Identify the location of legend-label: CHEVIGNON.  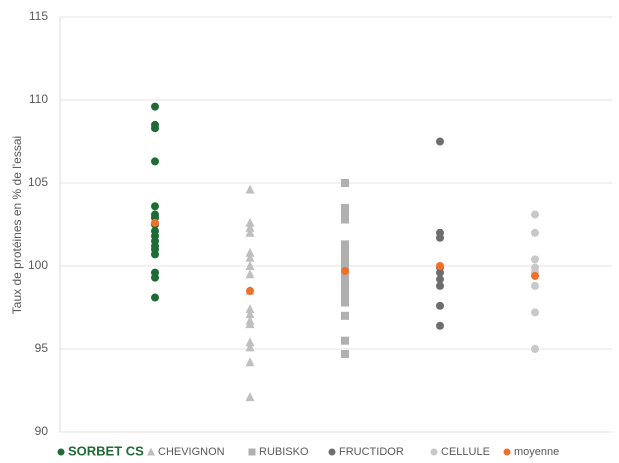
(191, 452).